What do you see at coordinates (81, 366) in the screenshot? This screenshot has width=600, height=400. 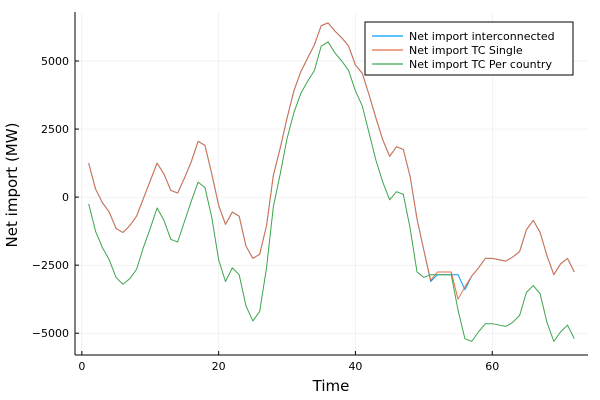 I see `x-tick-label: 0` at bounding box center [81, 366].